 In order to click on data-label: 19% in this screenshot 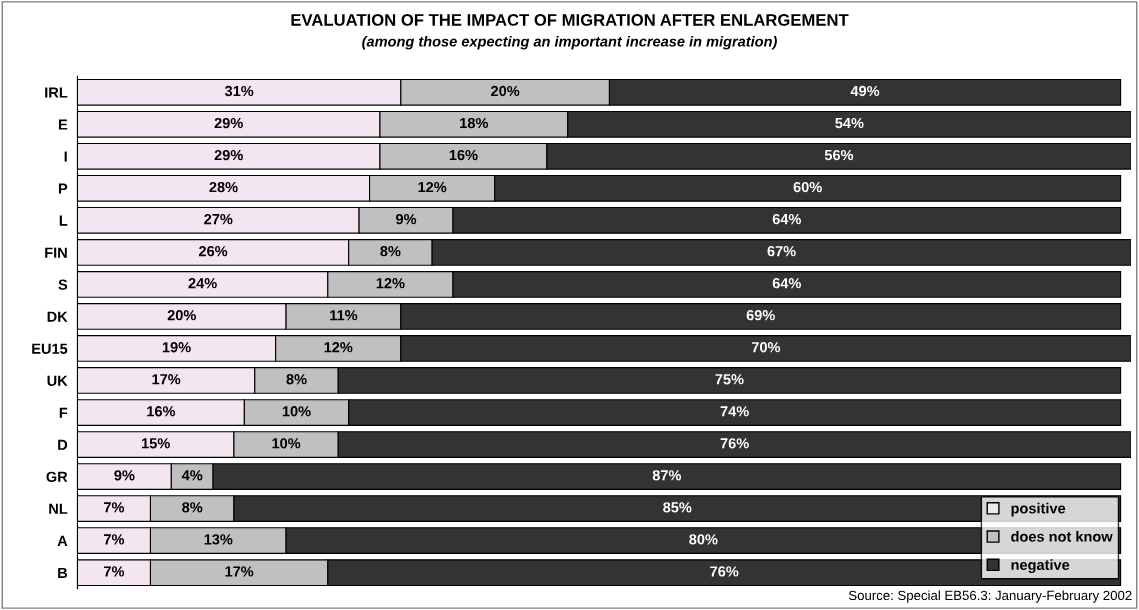, I will do `click(176, 347)`.